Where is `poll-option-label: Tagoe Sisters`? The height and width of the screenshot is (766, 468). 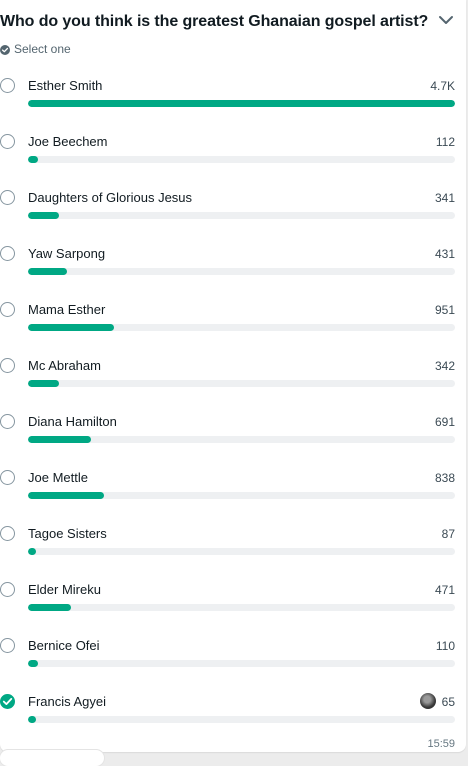 poll-option-label: Tagoe Sisters is located at coordinates (67, 533).